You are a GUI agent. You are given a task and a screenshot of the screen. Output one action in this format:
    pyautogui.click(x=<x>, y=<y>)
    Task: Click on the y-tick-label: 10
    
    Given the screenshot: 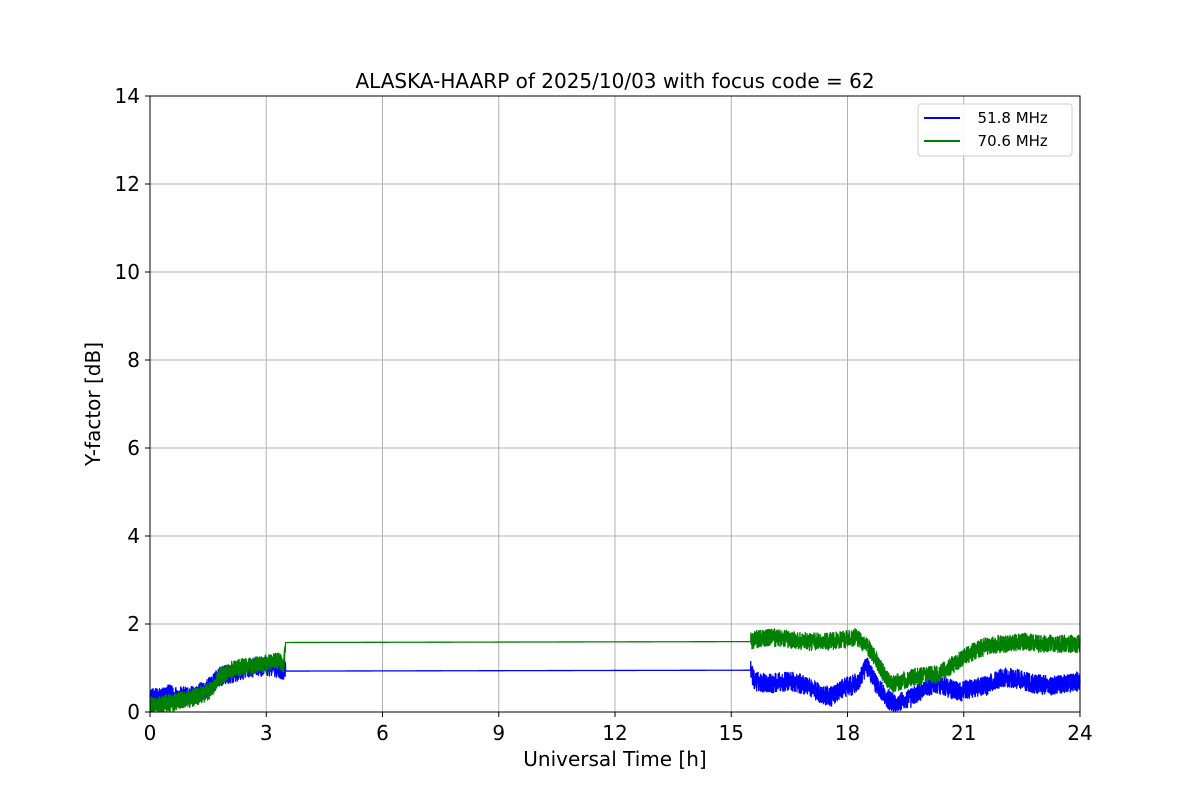 What is the action you would take?
    pyautogui.click(x=127, y=272)
    